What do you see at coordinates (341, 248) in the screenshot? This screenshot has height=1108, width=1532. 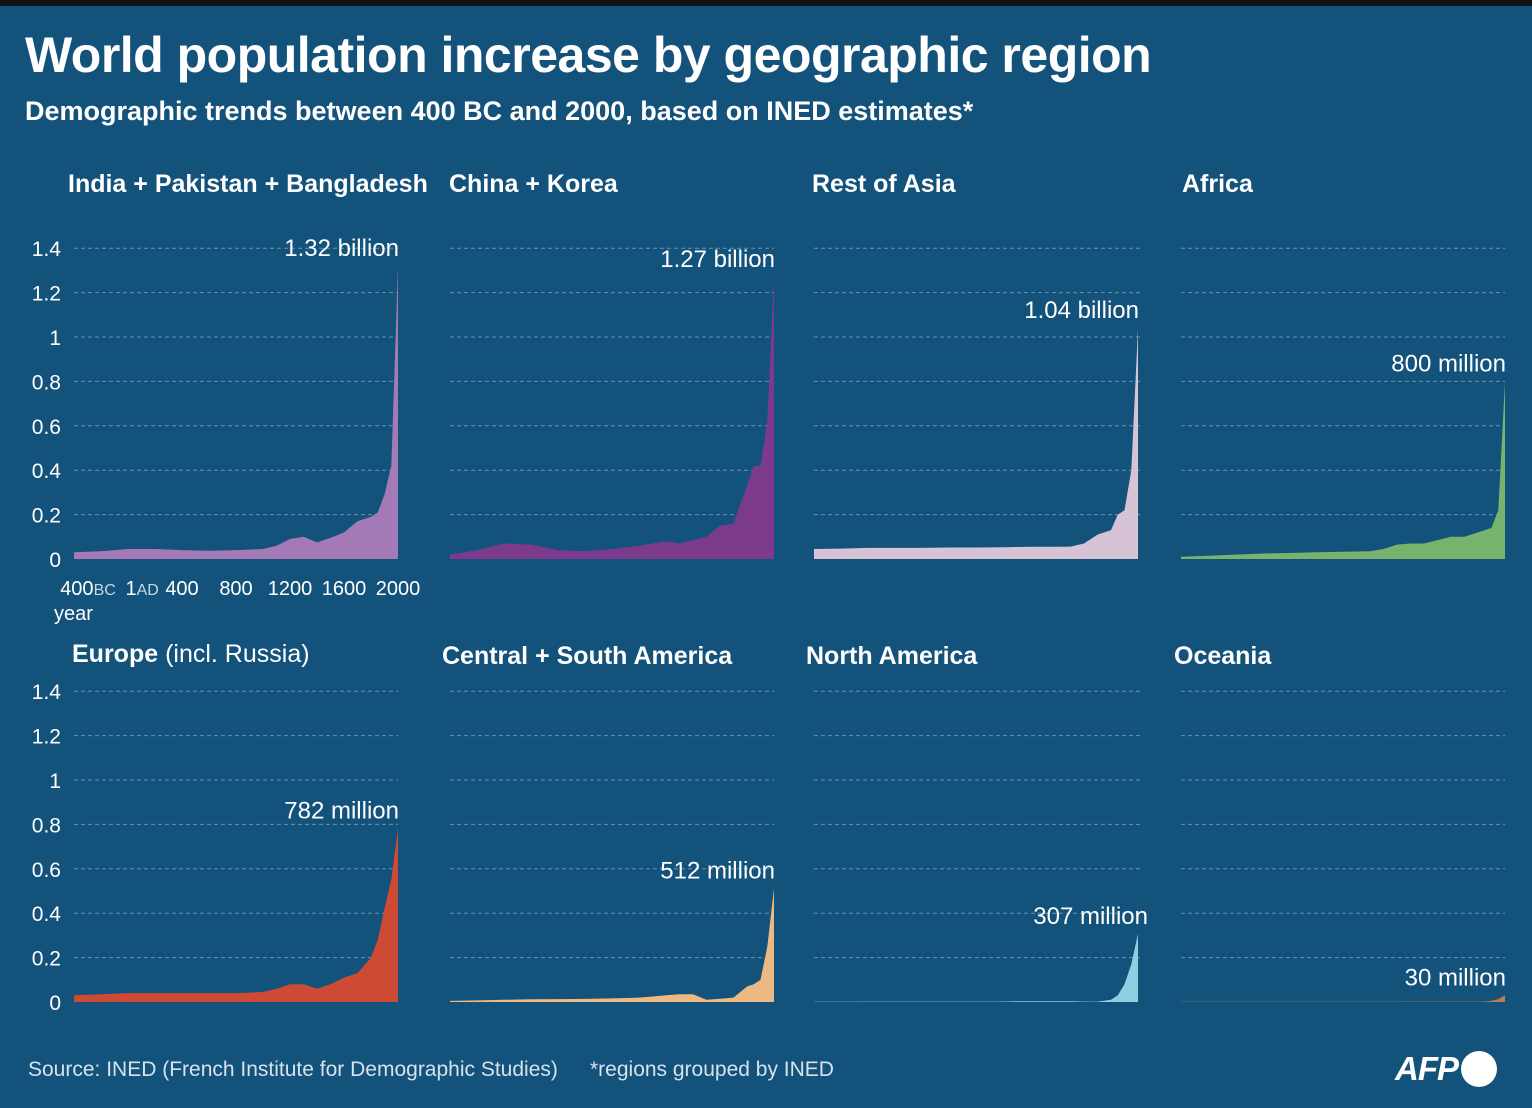 I see `peak-value-label: 1.32 billion` at bounding box center [341, 248].